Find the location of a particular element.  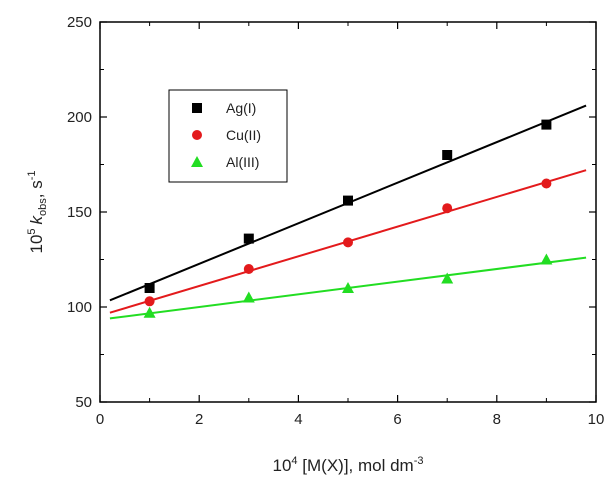

legend-box is located at coordinates (228, 136).